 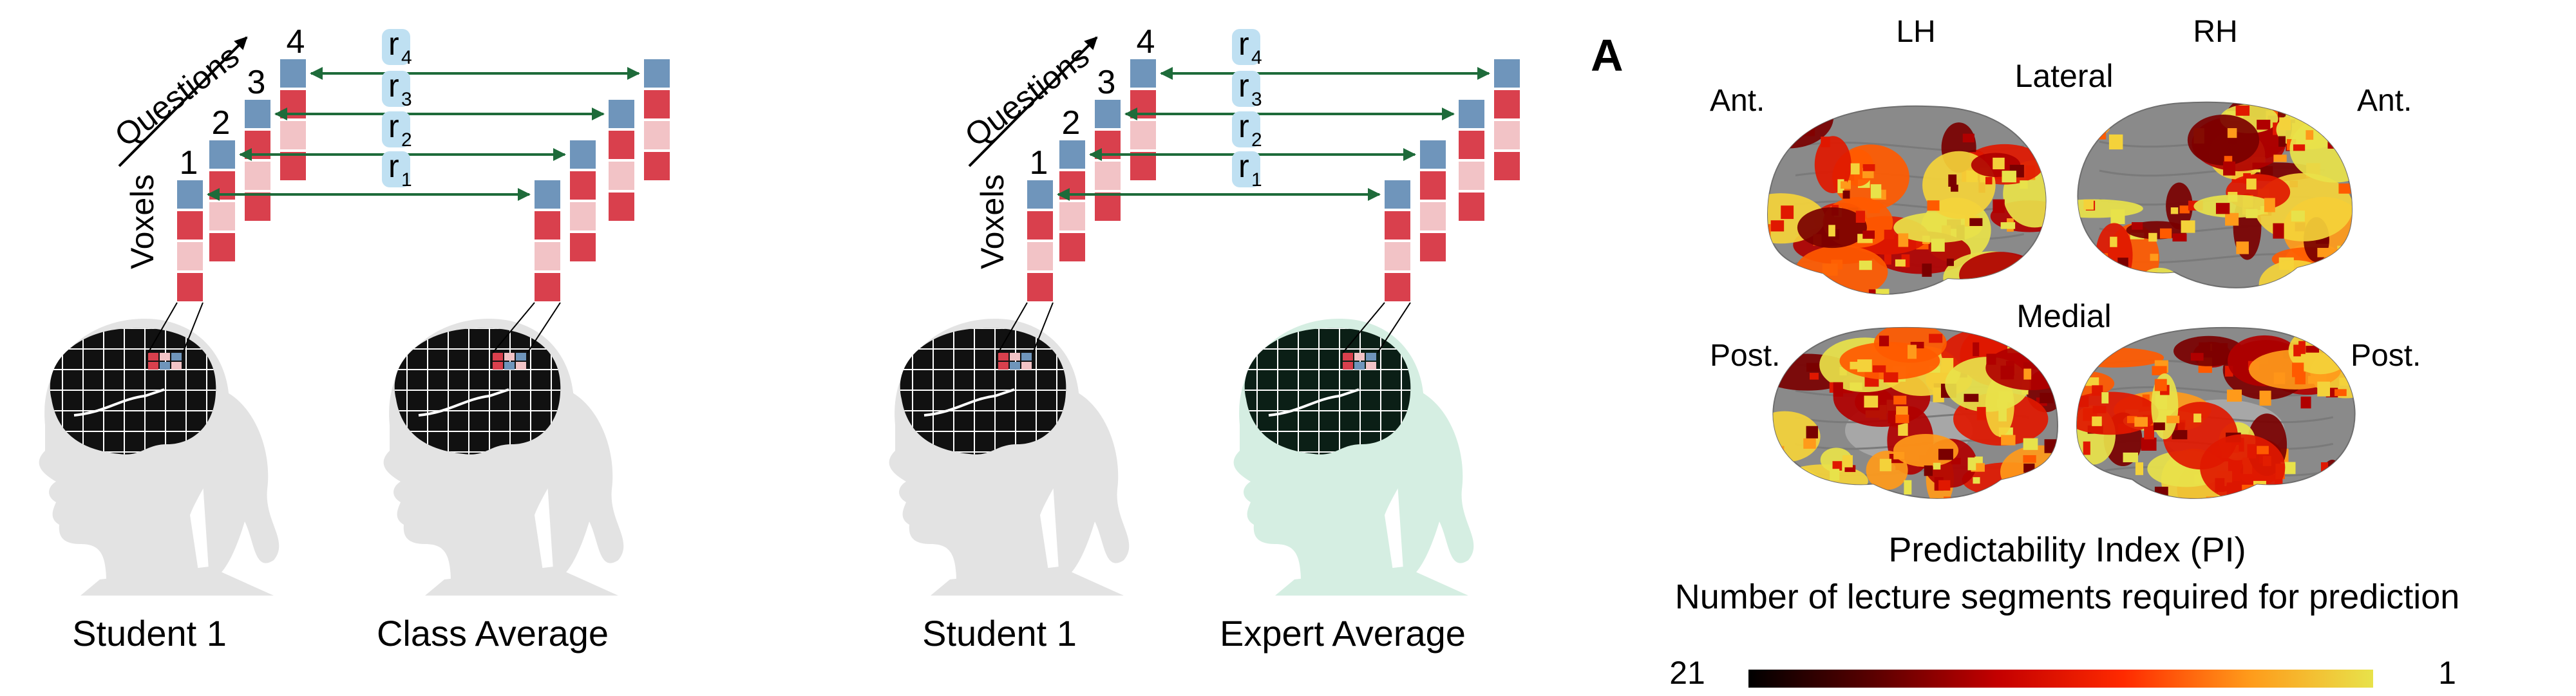 I want to click on expert-head-silhouette, so click(x=1353, y=457).